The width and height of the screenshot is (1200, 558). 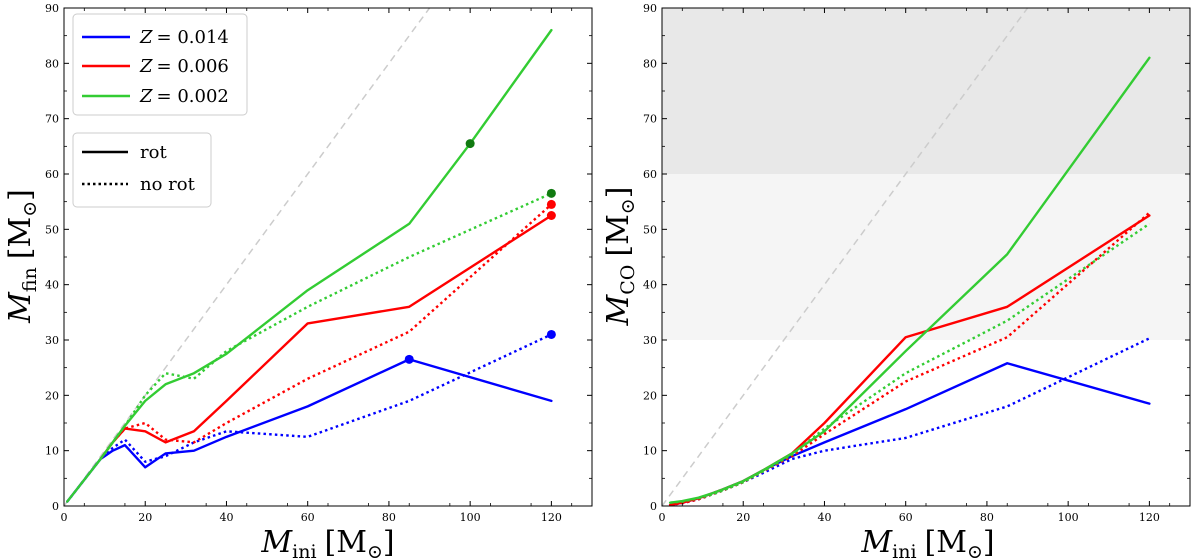 I want to click on right-xtick-label-120: 120, so click(x=1149, y=517).